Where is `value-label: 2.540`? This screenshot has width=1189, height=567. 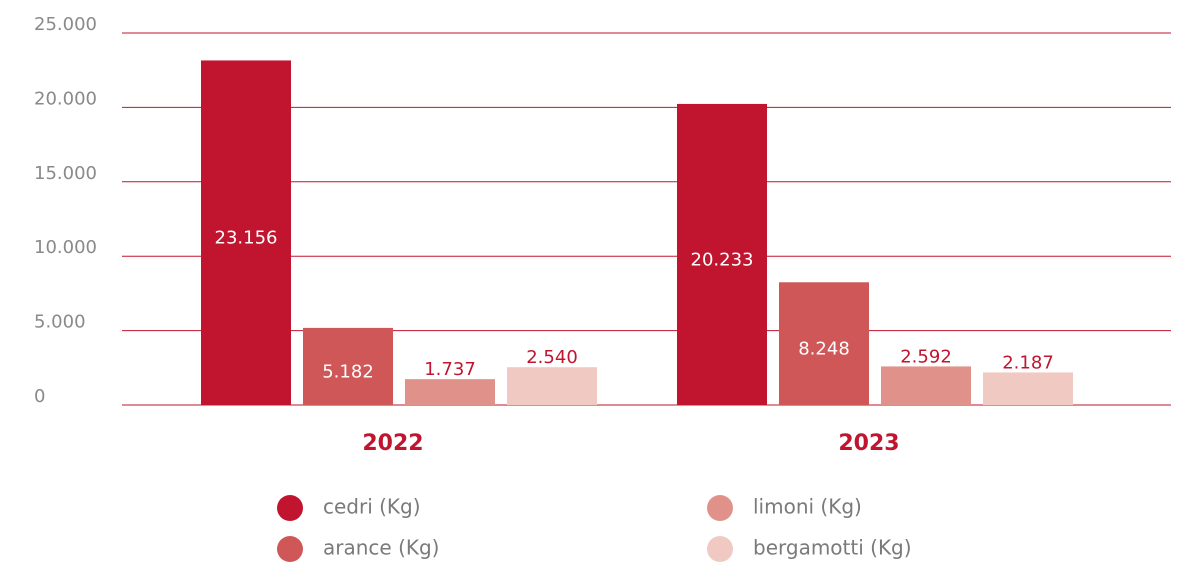 value-label: 2.540 is located at coordinates (552, 357).